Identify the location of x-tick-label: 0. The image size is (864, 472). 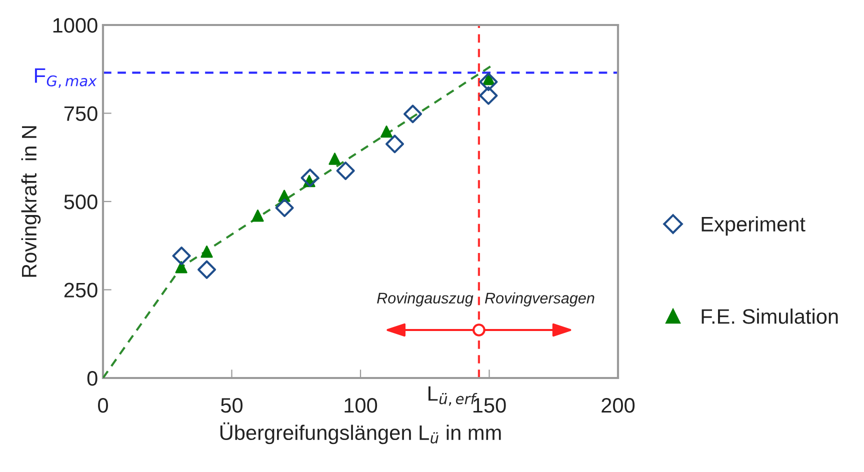
(103, 405).